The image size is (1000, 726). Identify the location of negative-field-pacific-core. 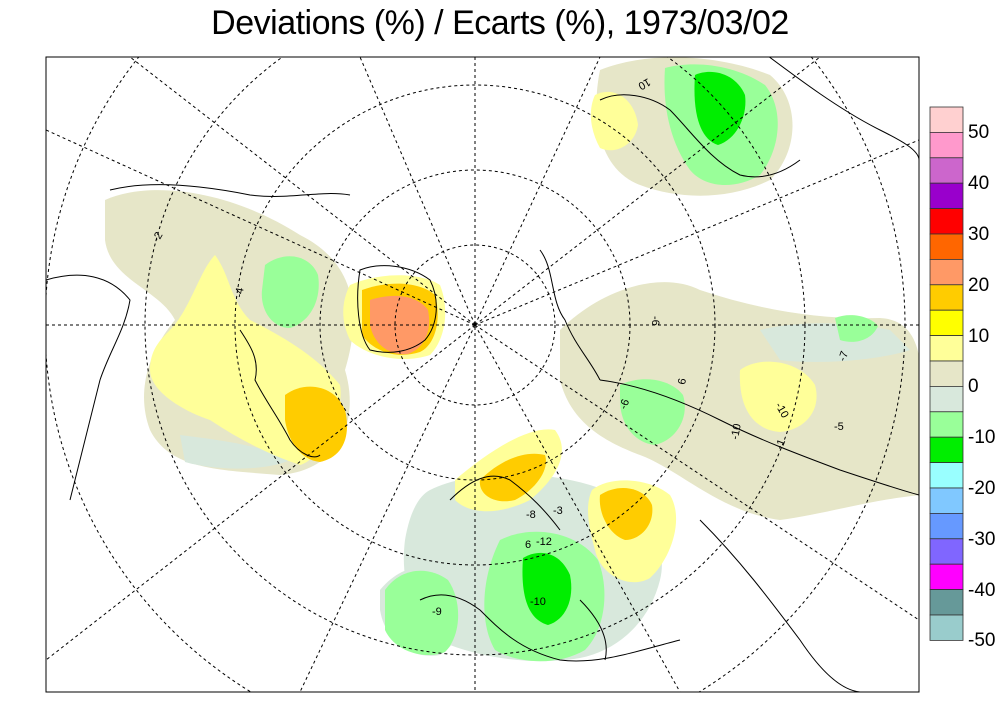
(720, 108).